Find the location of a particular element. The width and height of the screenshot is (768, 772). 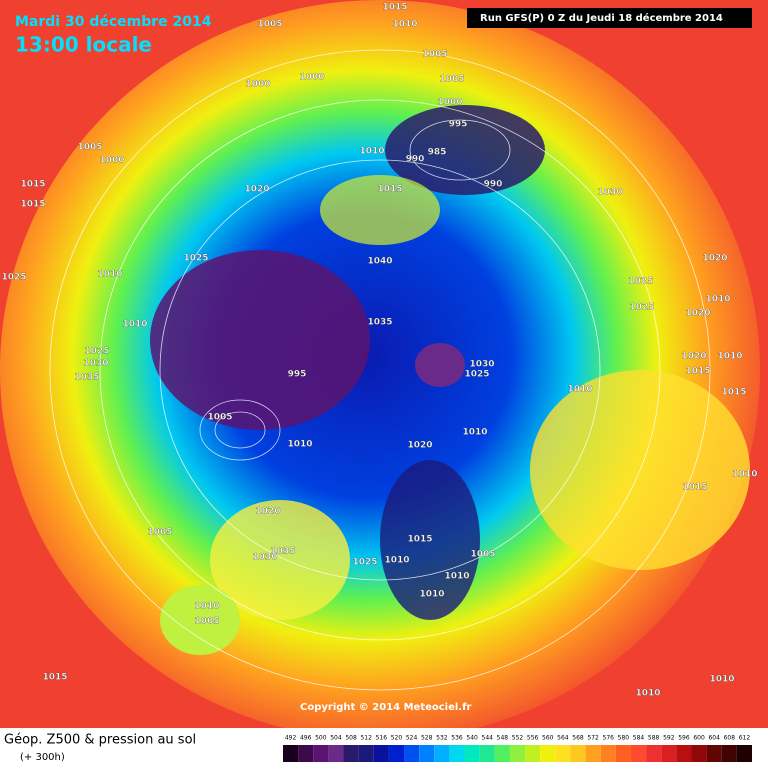

colorbar-label: 560 is located at coordinates (548, 738).